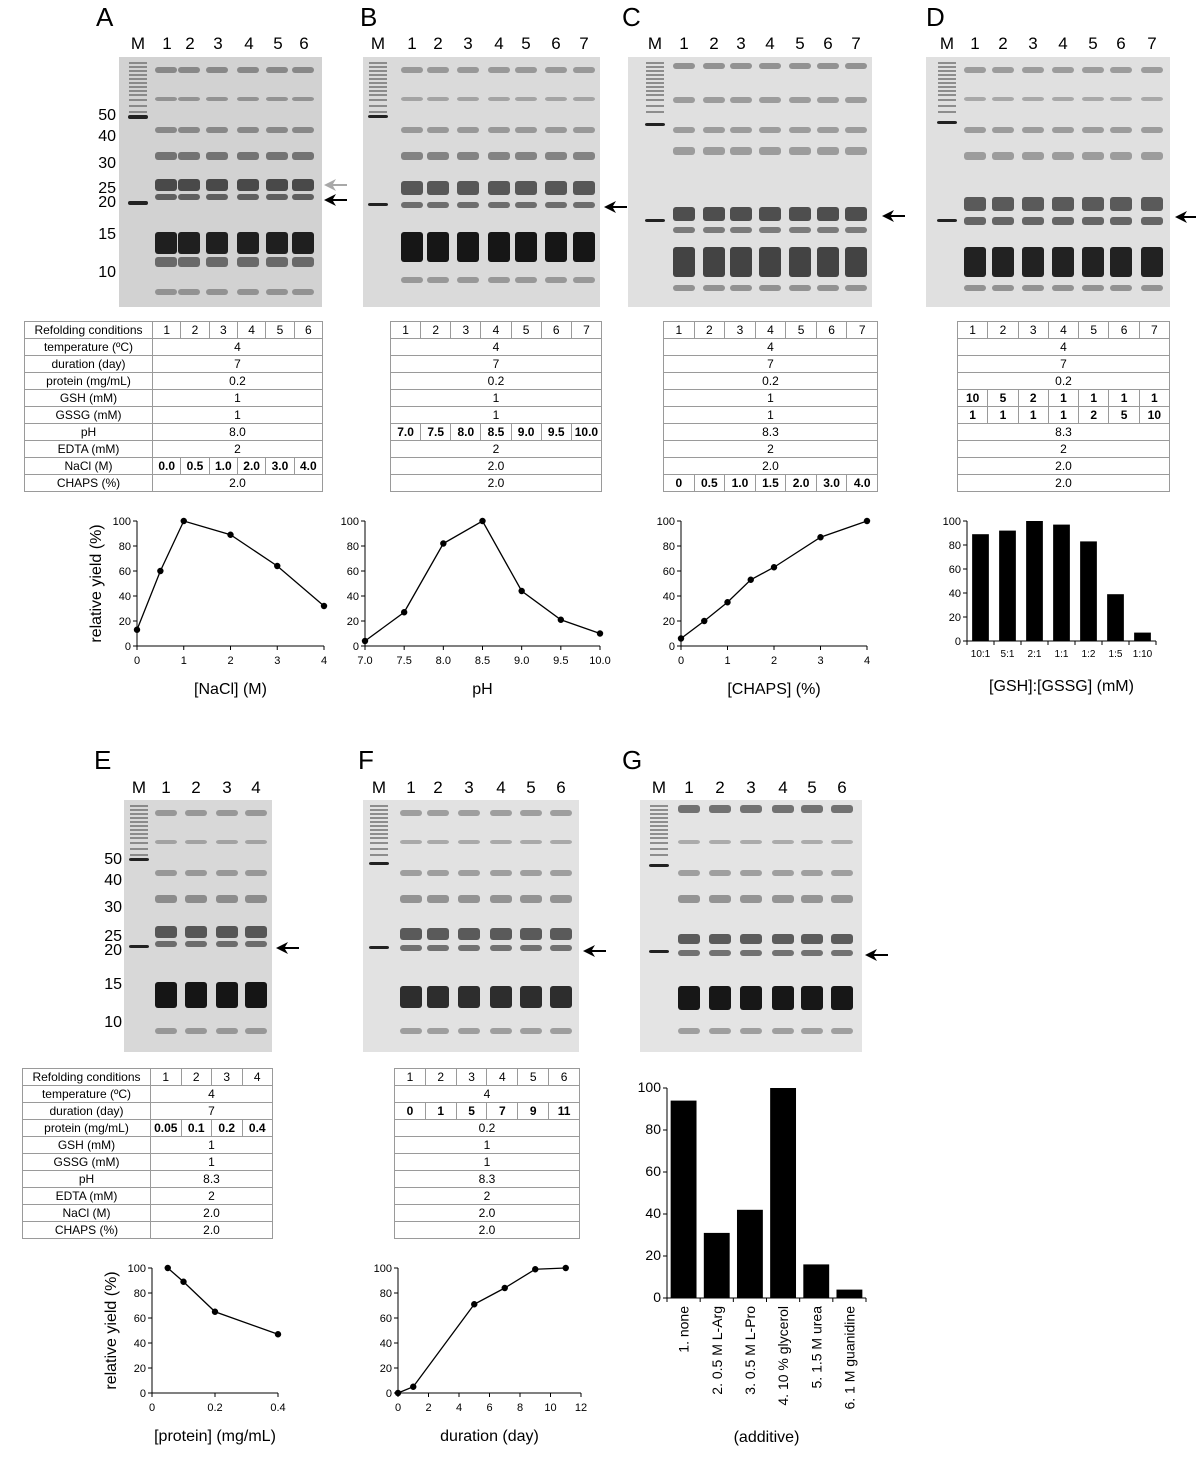 The width and height of the screenshot is (1200, 1458). Describe the element at coordinates (770, 432) in the screenshot. I see `table-row: 8.3` at that location.